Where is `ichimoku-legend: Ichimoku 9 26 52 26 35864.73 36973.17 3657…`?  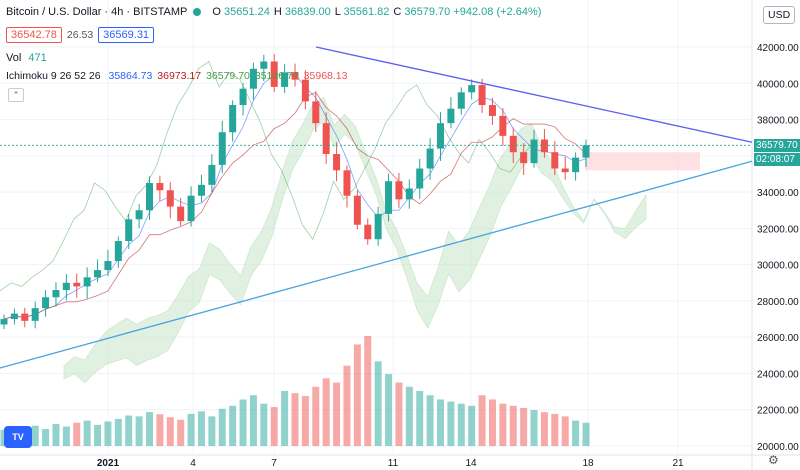
ichimoku-legend: Ichimoku 9 26 52 26 35864.73 36973.17 3657… is located at coordinates (176, 76).